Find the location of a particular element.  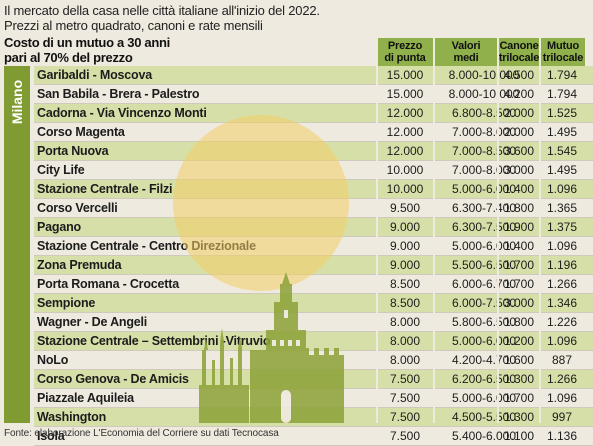

valori-cell: 6.200-6.500 is located at coordinates (484, 379).